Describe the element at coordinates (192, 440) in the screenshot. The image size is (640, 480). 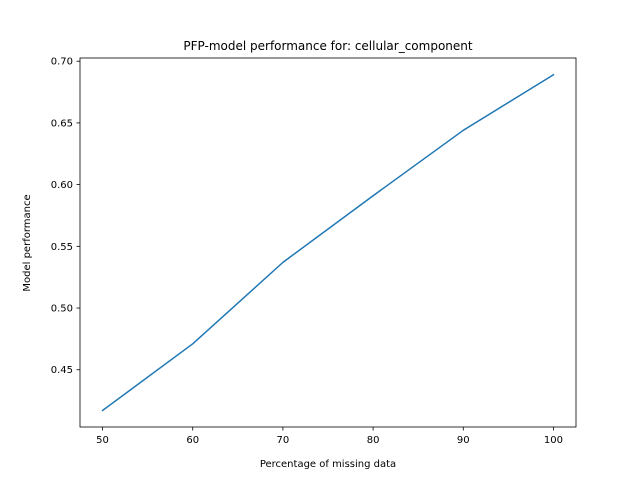
I see `x-tick-label: 60` at that location.